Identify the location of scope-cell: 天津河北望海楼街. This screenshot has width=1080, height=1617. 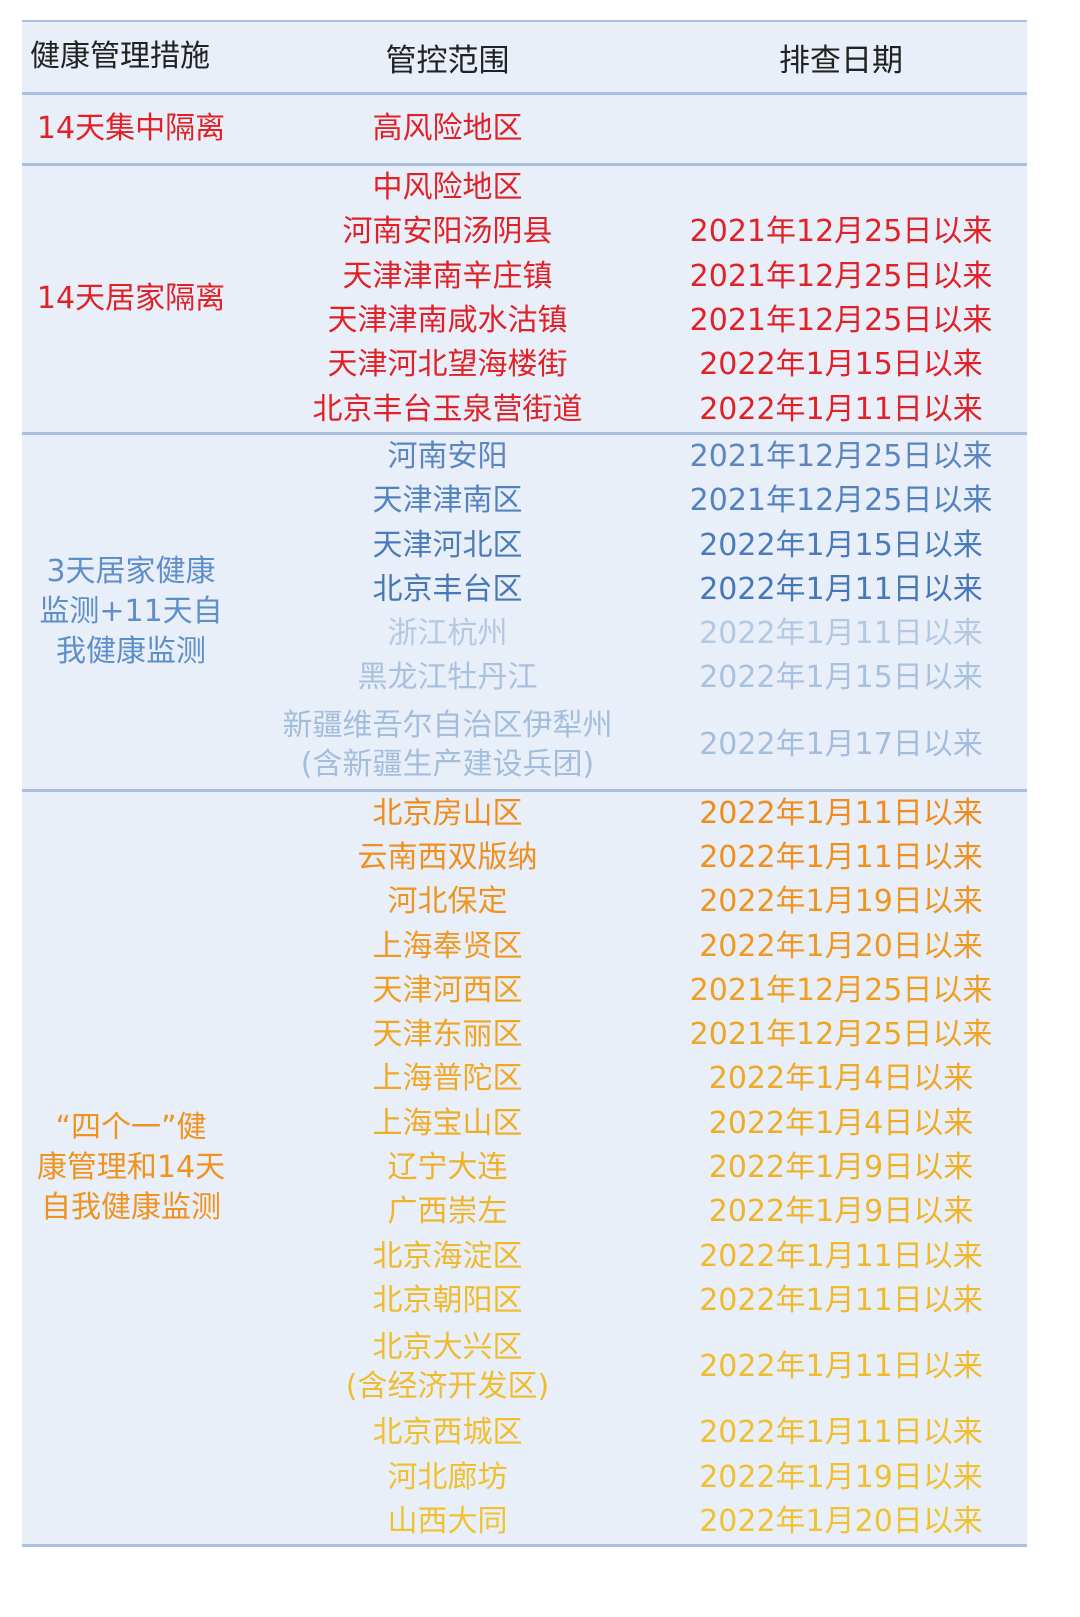
(447, 365).